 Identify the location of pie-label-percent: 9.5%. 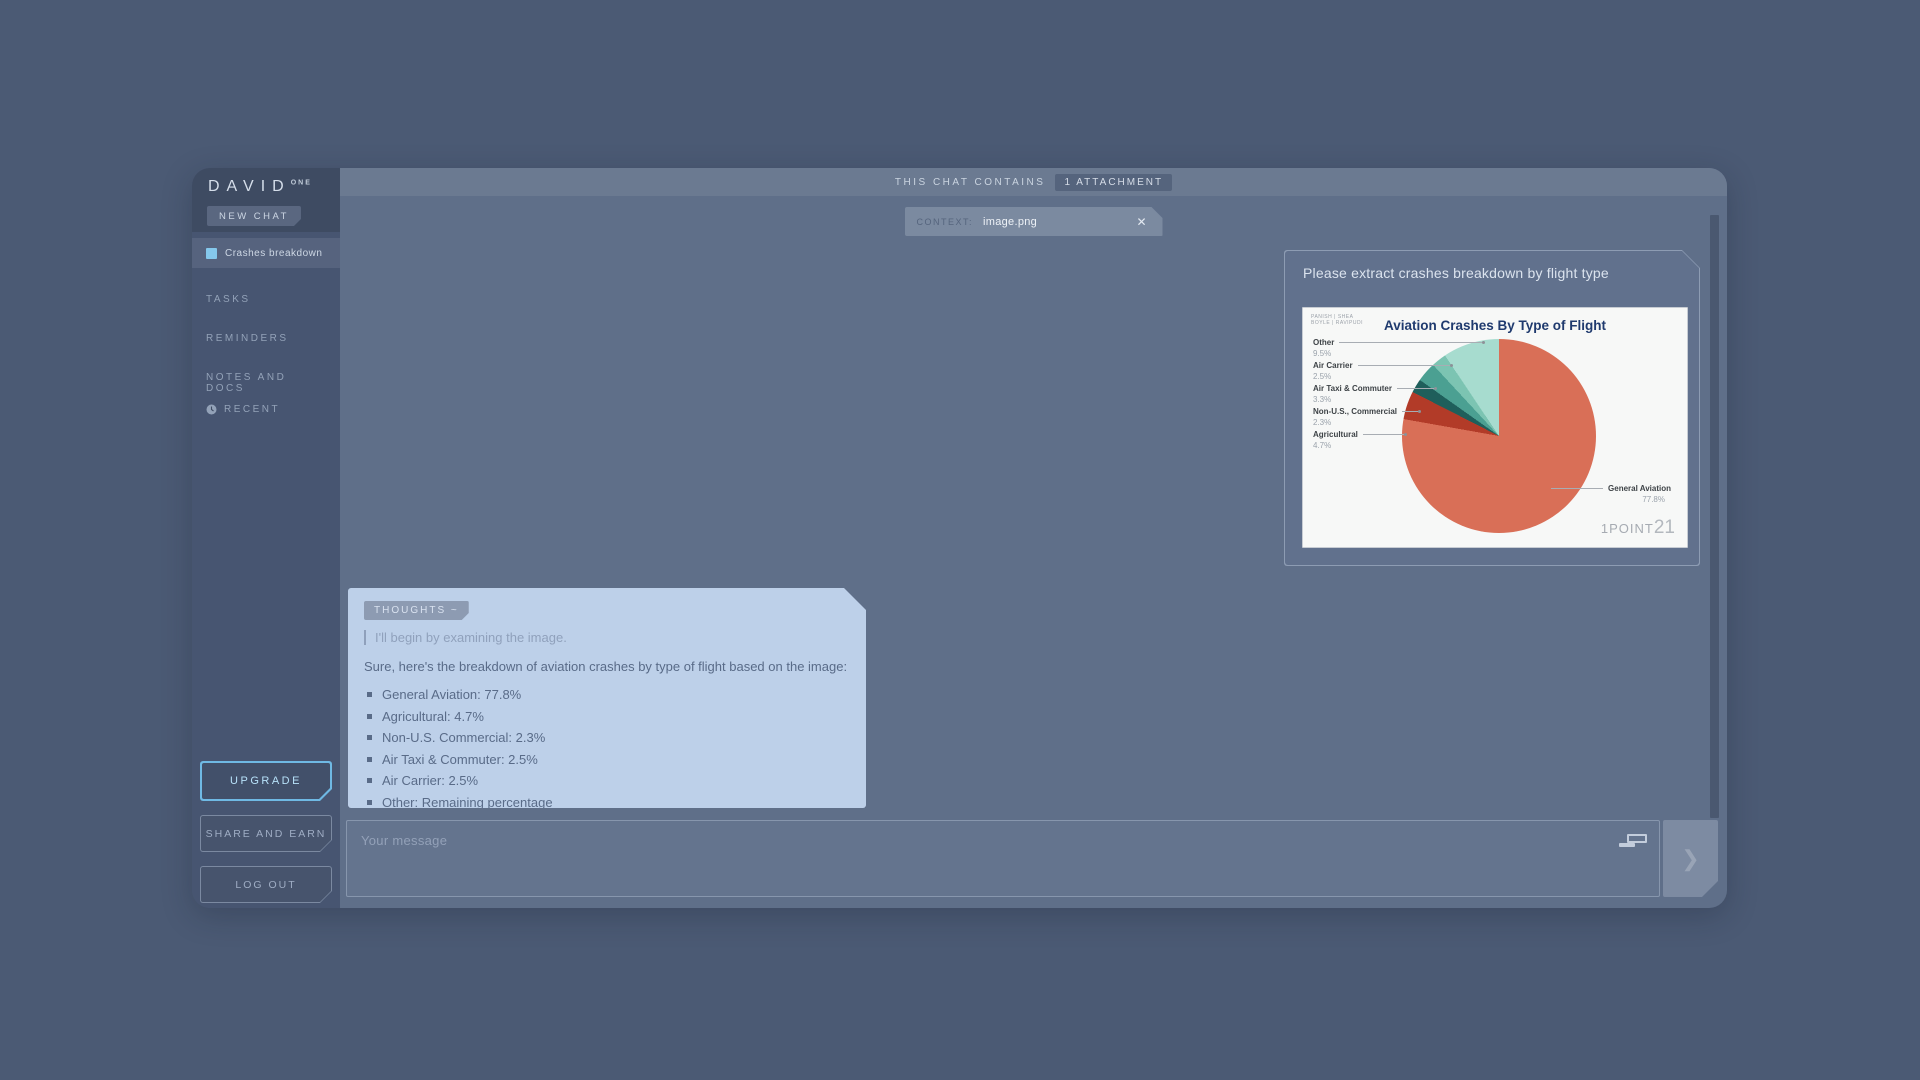
(1322, 353).